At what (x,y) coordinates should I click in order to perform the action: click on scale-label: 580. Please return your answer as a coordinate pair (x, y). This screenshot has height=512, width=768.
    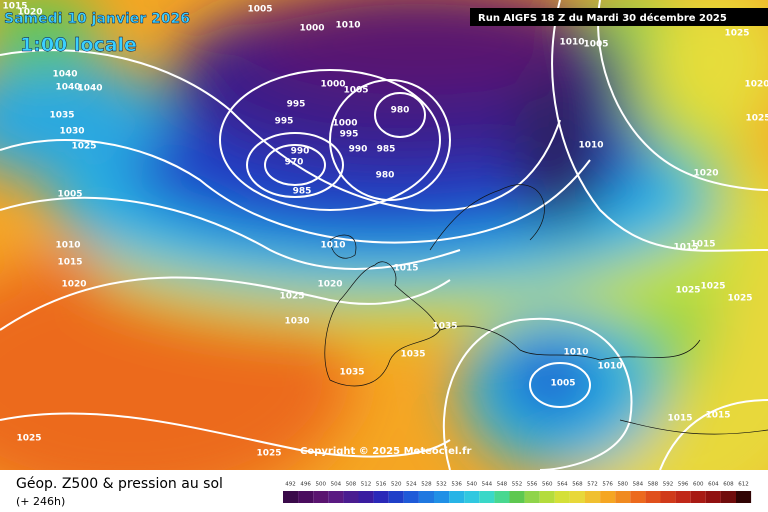
    Looking at the image, I should click on (623, 485).